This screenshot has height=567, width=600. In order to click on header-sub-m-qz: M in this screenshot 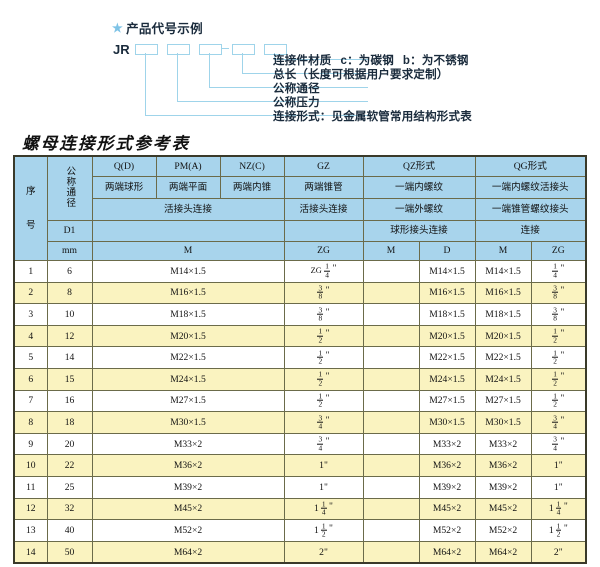, I will do `click(391, 251)`.